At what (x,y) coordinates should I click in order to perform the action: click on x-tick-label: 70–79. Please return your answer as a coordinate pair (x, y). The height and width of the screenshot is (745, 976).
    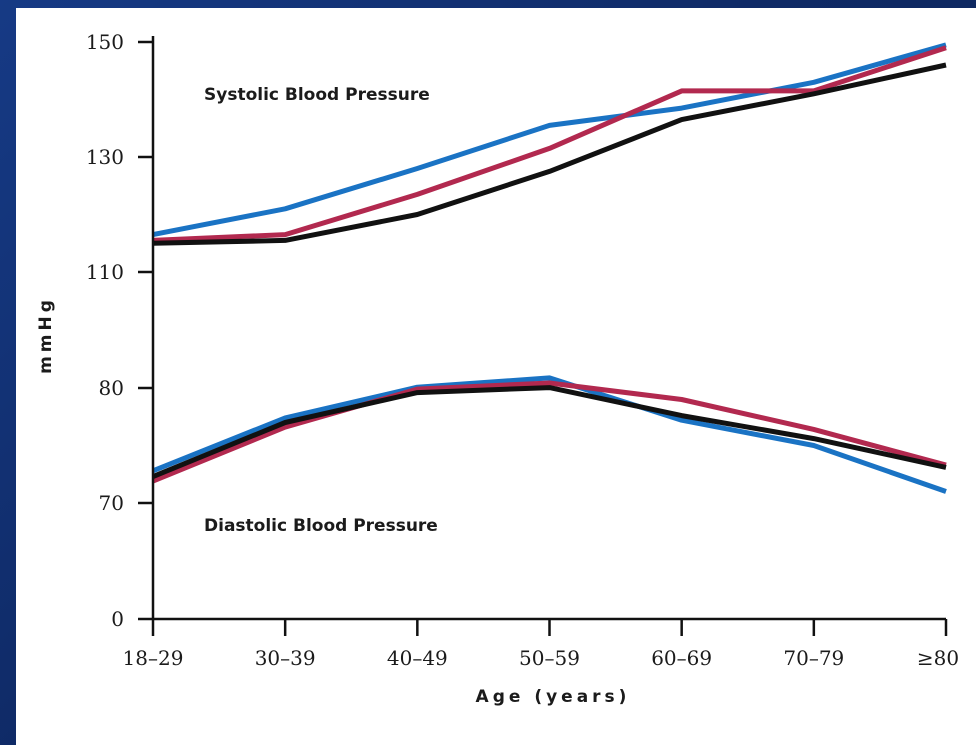
    Looking at the image, I should click on (813, 658).